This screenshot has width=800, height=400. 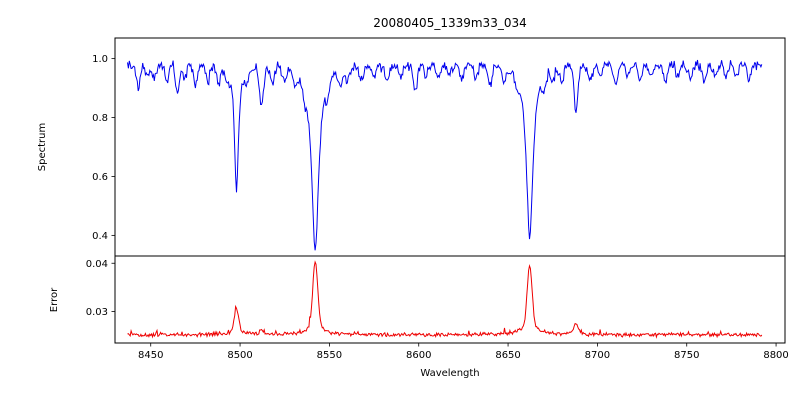 I want to click on x-tick-label: 8600, so click(x=418, y=355).